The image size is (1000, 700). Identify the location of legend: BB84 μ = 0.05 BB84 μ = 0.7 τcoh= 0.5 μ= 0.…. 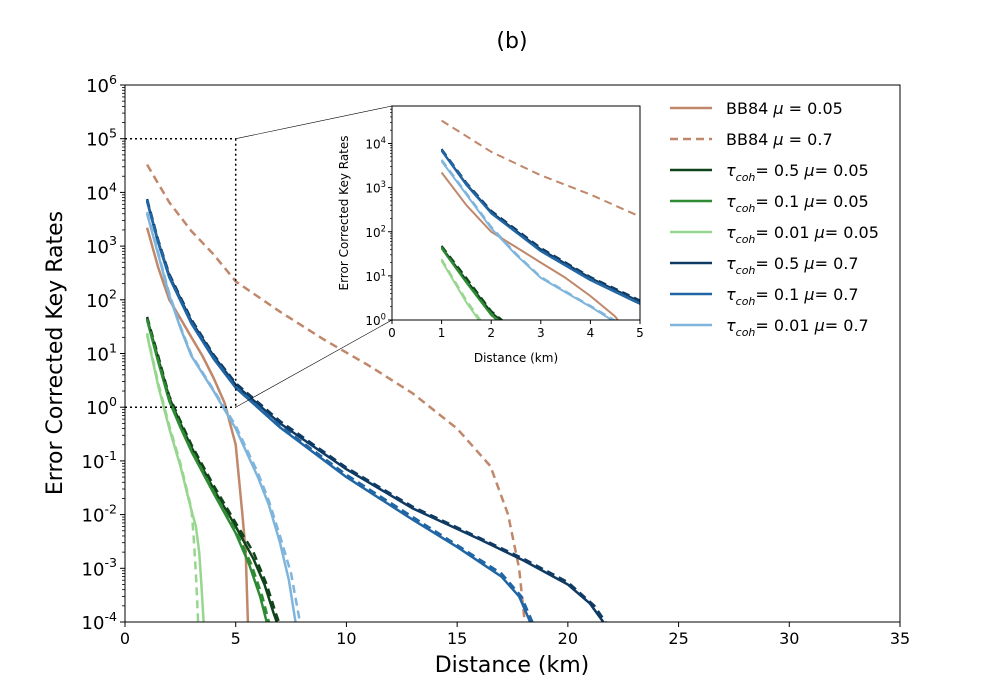
(774, 219).